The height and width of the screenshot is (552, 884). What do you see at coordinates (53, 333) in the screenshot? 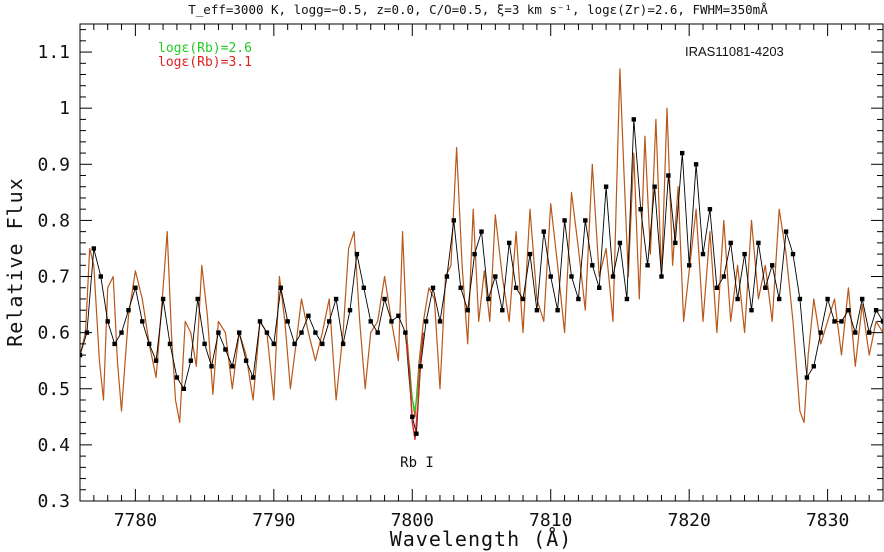
I see `y-tick-label: 0.6` at bounding box center [53, 333].